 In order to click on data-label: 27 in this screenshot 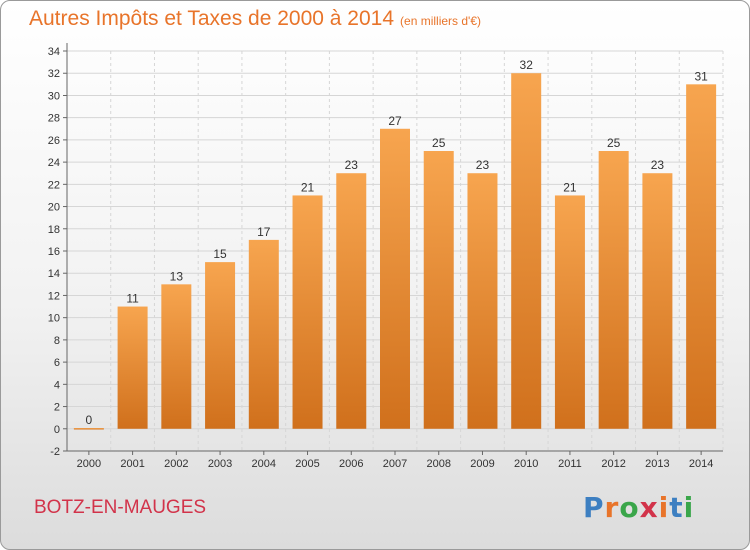, I will do `click(395, 121)`.